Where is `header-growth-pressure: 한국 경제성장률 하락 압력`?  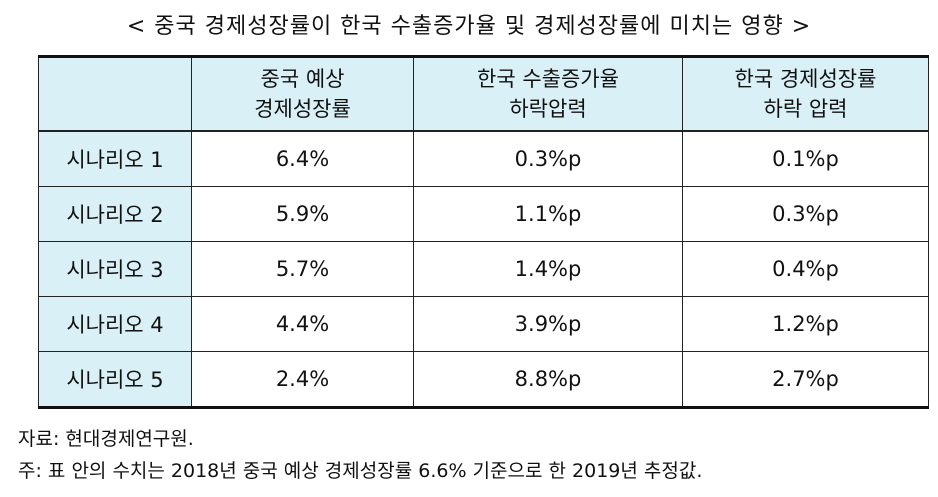 header-growth-pressure: 한국 경제성장률 하락 압력 is located at coordinates (805, 93).